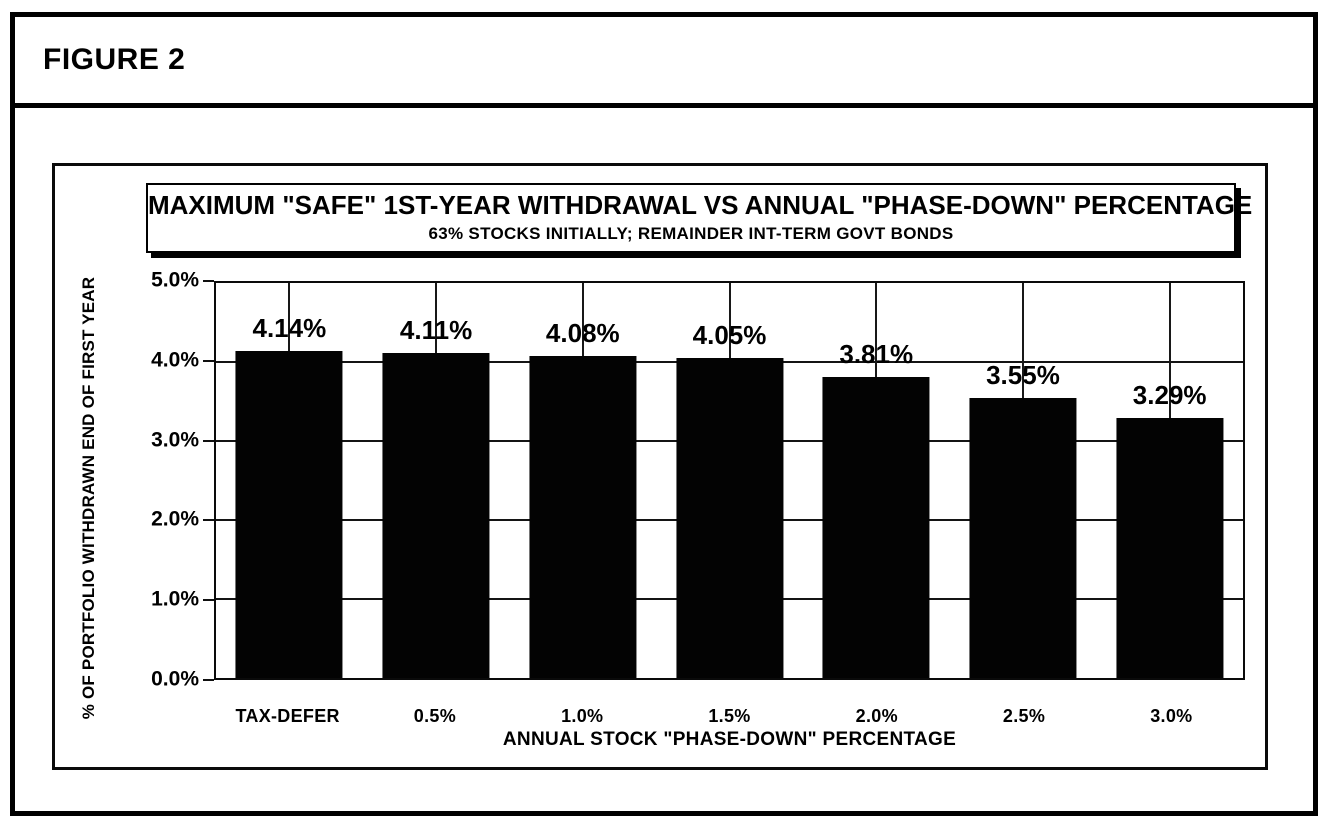 The image size is (1330, 827). I want to click on x-tick-label: TAX-DEFER, so click(287, 716).